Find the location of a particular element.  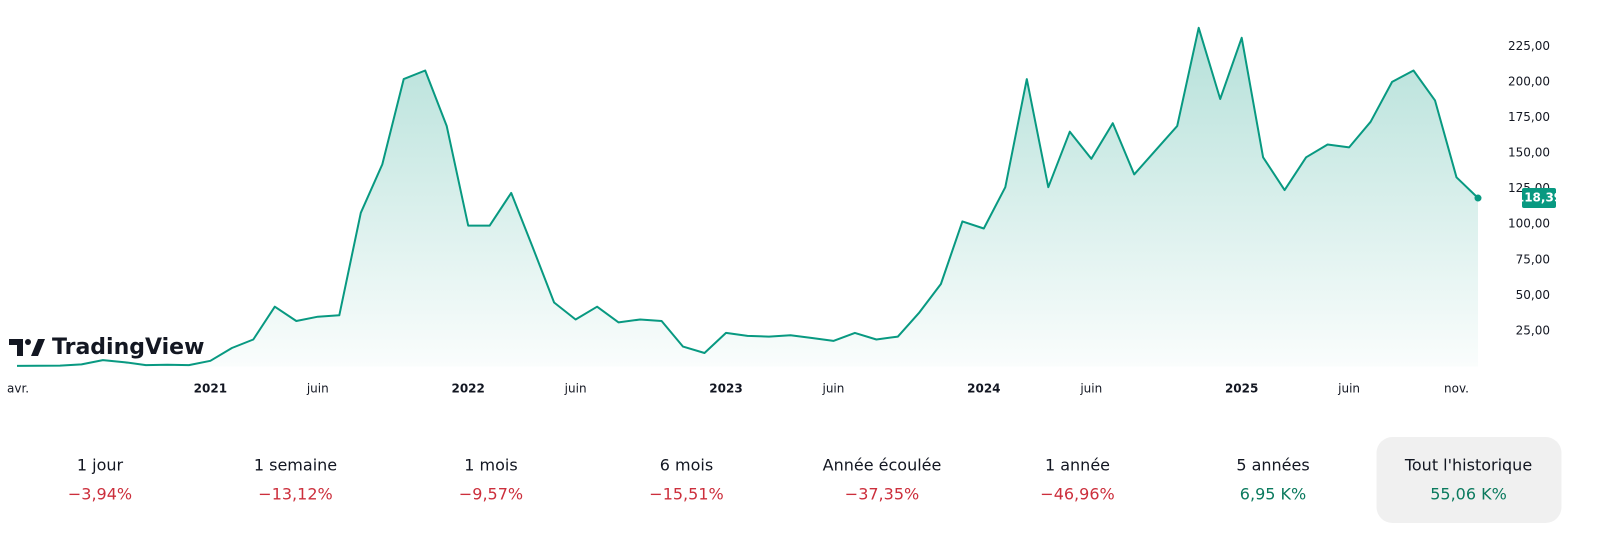

period-label: Année écoulée is located at coordinates (882, 465).